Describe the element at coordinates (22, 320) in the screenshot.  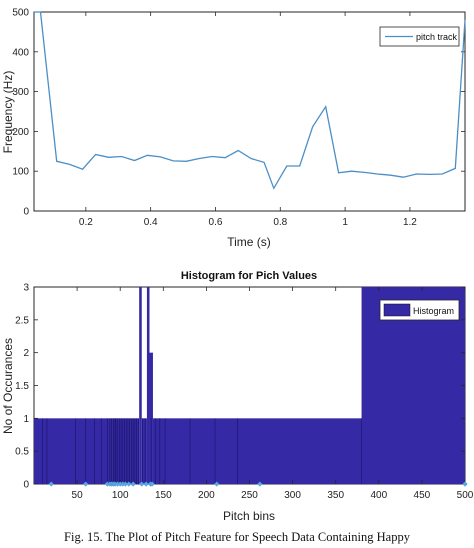
I see `histogram-y-tick-label: 2.5` at that location.